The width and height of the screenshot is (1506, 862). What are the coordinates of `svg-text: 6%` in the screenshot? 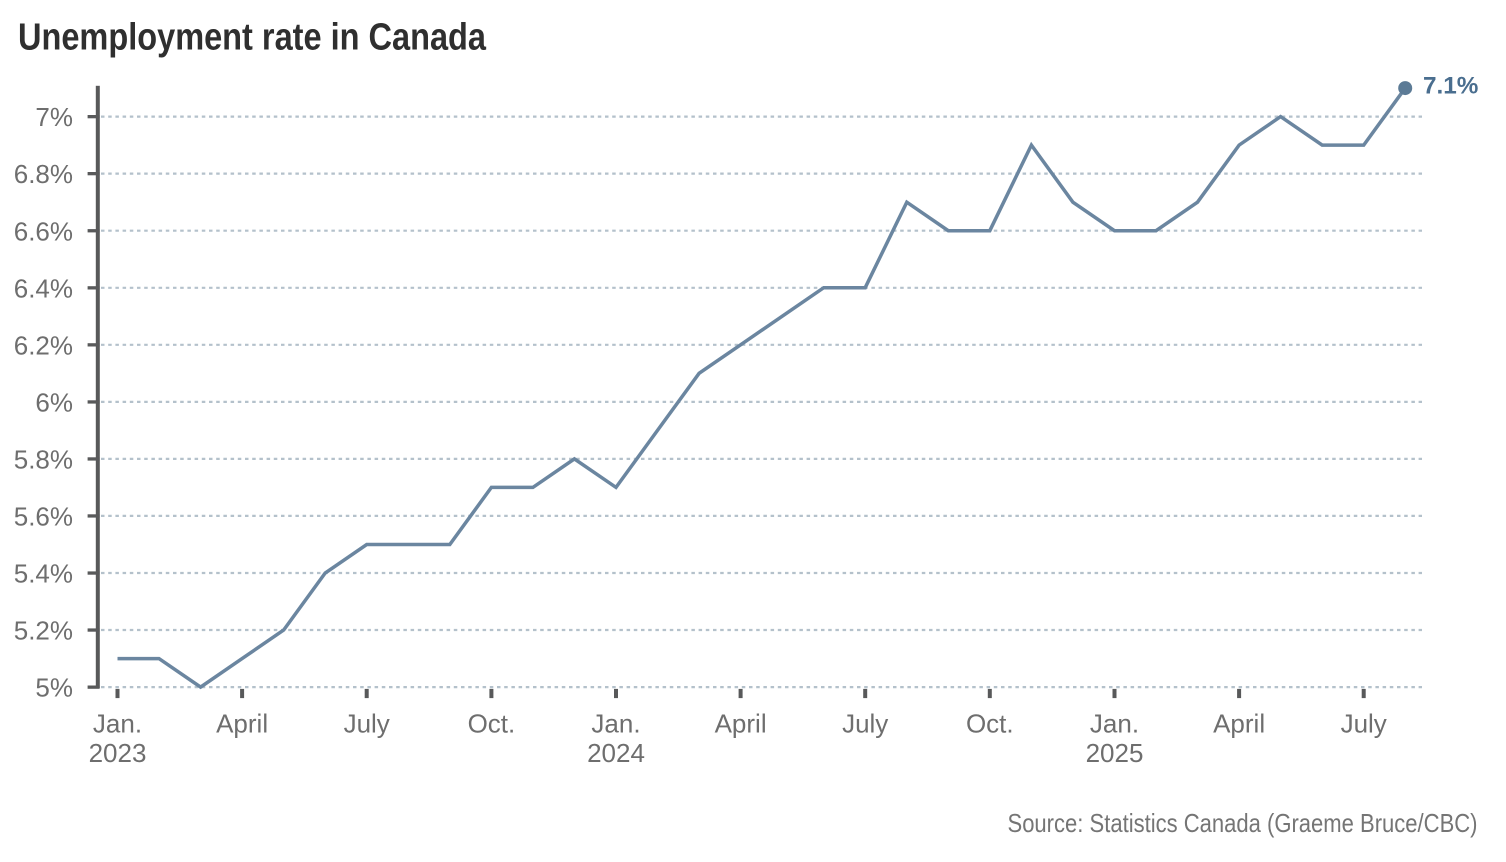 It's located at (54, 403).